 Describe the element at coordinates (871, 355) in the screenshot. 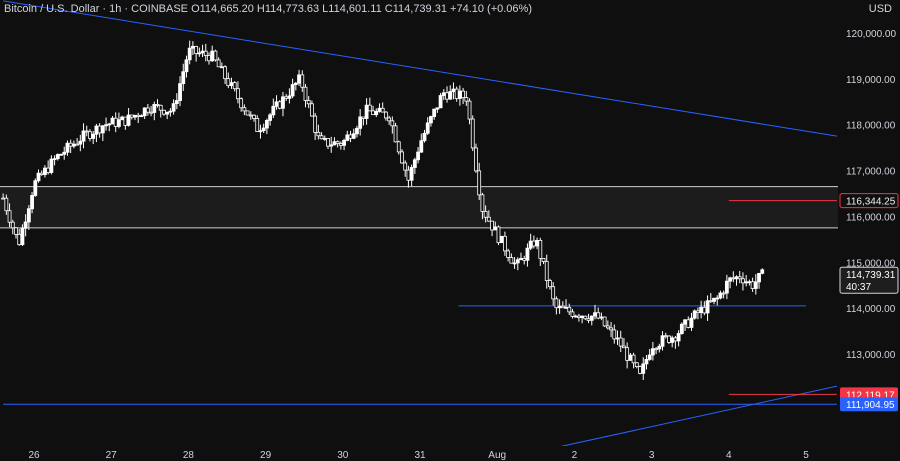

I see `y-tick-label: 113,000.00` at that location.